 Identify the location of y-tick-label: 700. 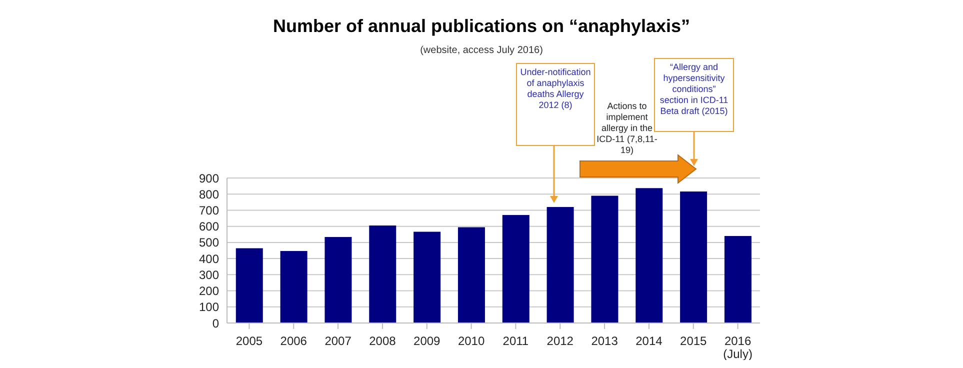
(209, 210).